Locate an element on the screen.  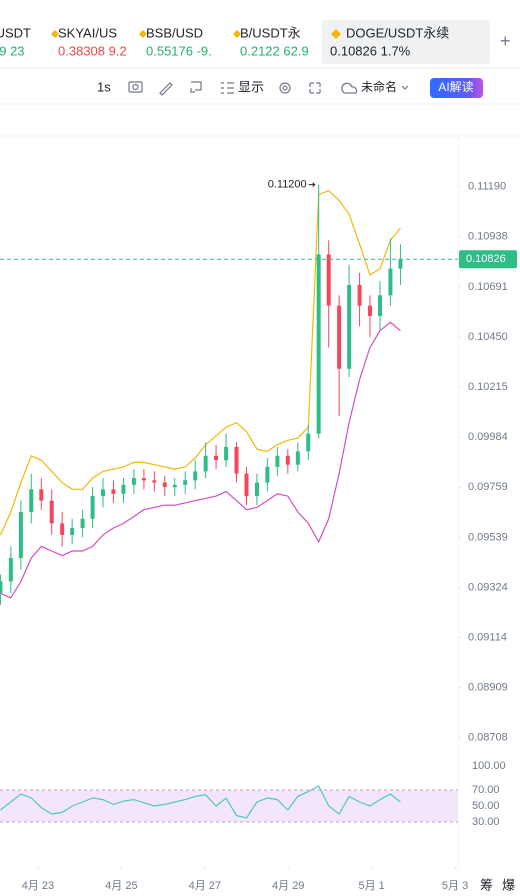
y-tick-label: 0.11190 is located at coordinates (487, 187).